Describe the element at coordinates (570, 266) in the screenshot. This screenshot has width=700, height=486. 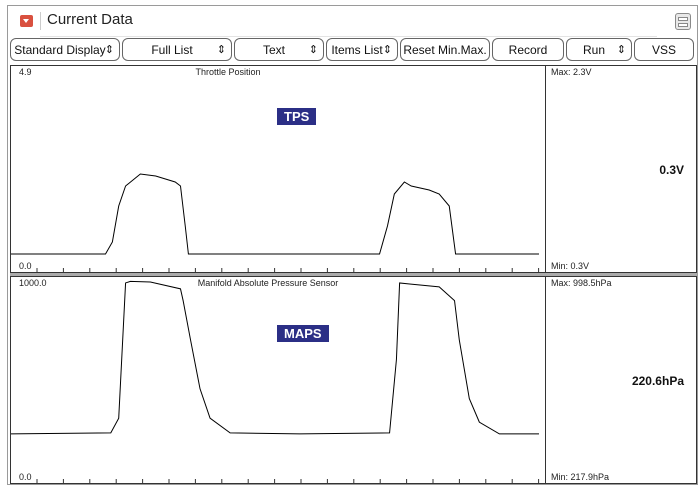
I see `min-value: Min: 0.3V` at that location.